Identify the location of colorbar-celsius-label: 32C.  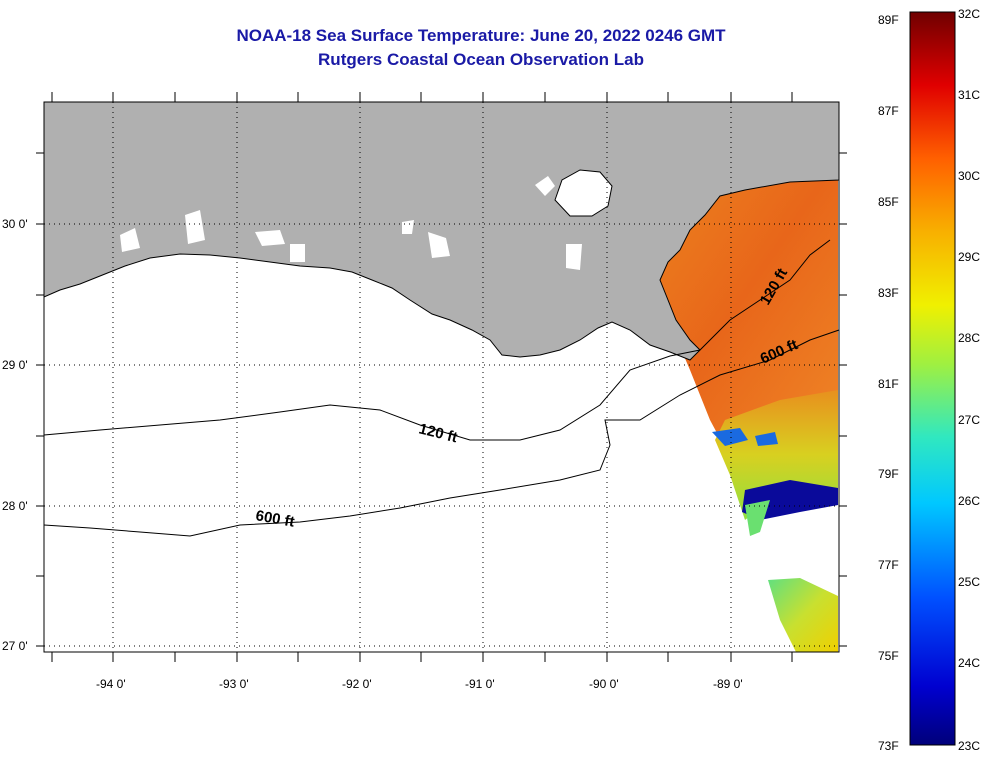
(969, 14).